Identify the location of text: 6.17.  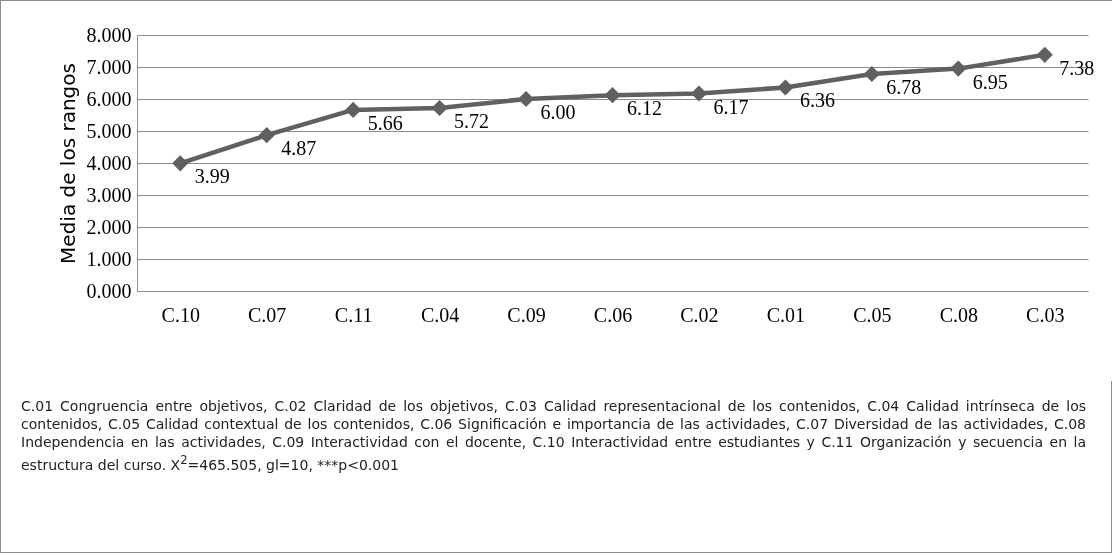
(731, 106).